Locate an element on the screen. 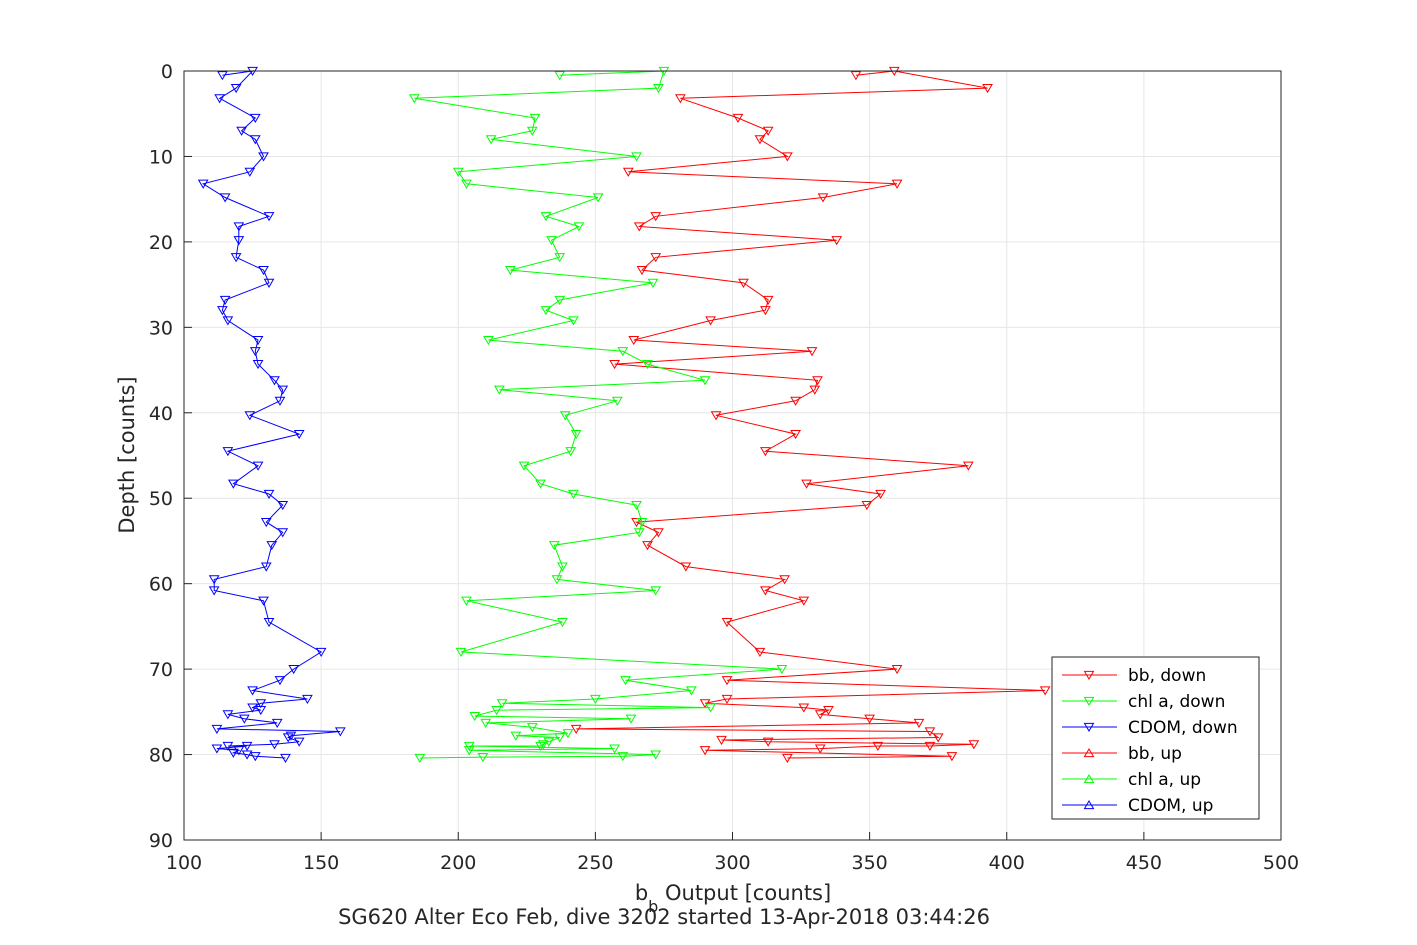 The image size is (1417, 945). legend-item-cdom-up: CDOM, up is located at coordinates (1137, 806).